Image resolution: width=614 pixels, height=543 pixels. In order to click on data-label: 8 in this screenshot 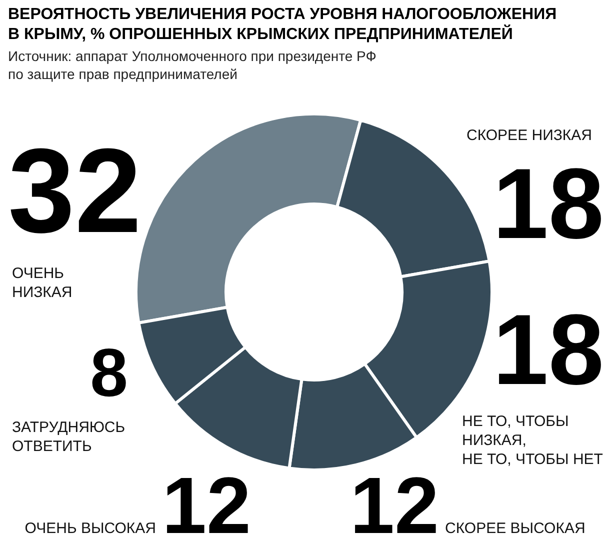, I will do `click(109, 373)`.